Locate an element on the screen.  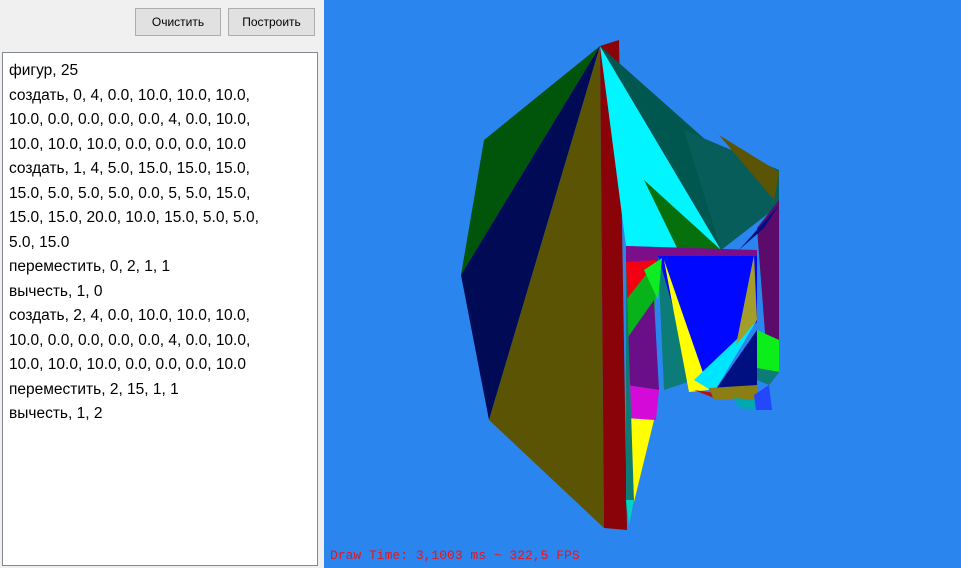
editor-line: переместить, 2, 15, 1, 1 is located at coordinates (94, 389).